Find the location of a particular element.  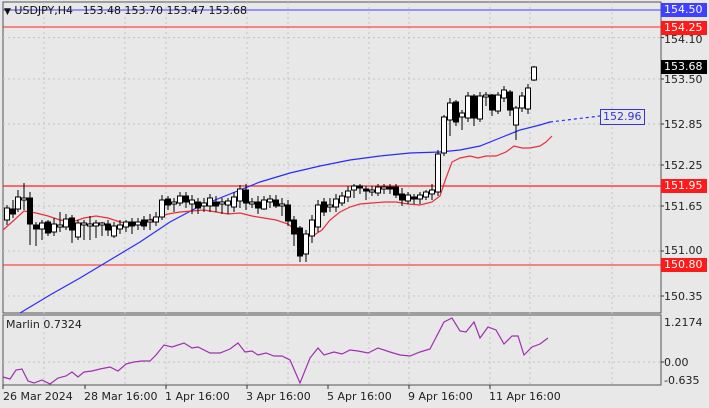

time-axis-ticks is located at coordinates (246, 387).